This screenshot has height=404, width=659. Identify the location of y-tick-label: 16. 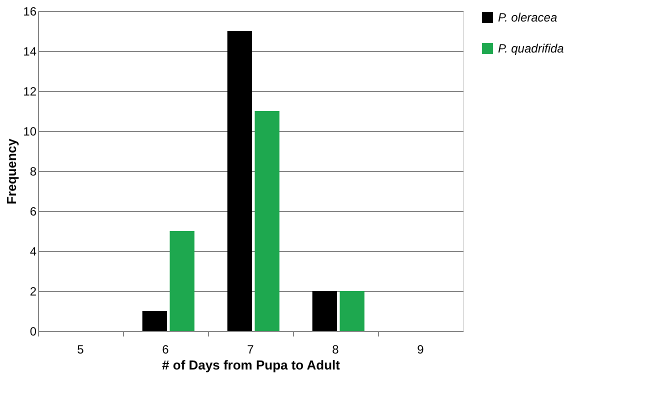
(30, 11).